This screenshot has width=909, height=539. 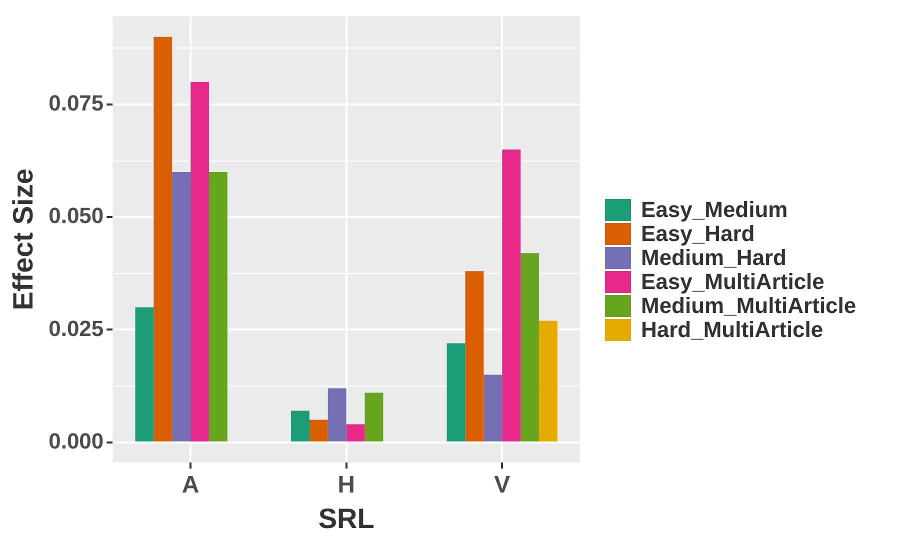 What do you see at coordinates (346, 518) in the screenshot?
I see `x-axis-title: SRL` at bounding box center [346, 518].